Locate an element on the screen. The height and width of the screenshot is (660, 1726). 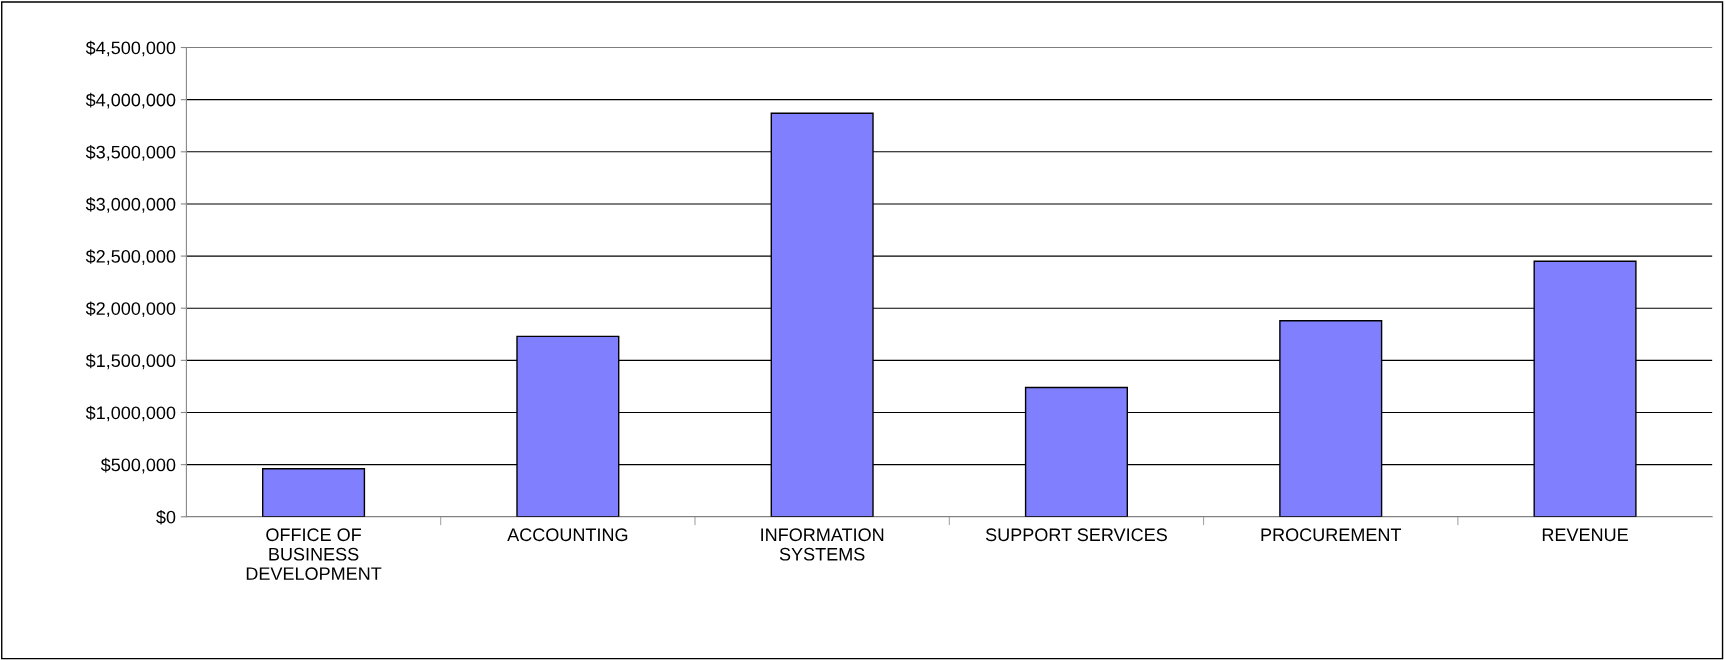
y-tick-label: $2,000,000 is located at coordinates (130, 309).